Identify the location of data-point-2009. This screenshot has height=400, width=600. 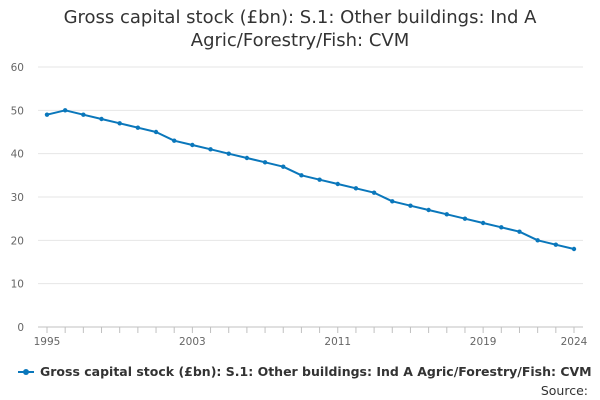
(301, 175).